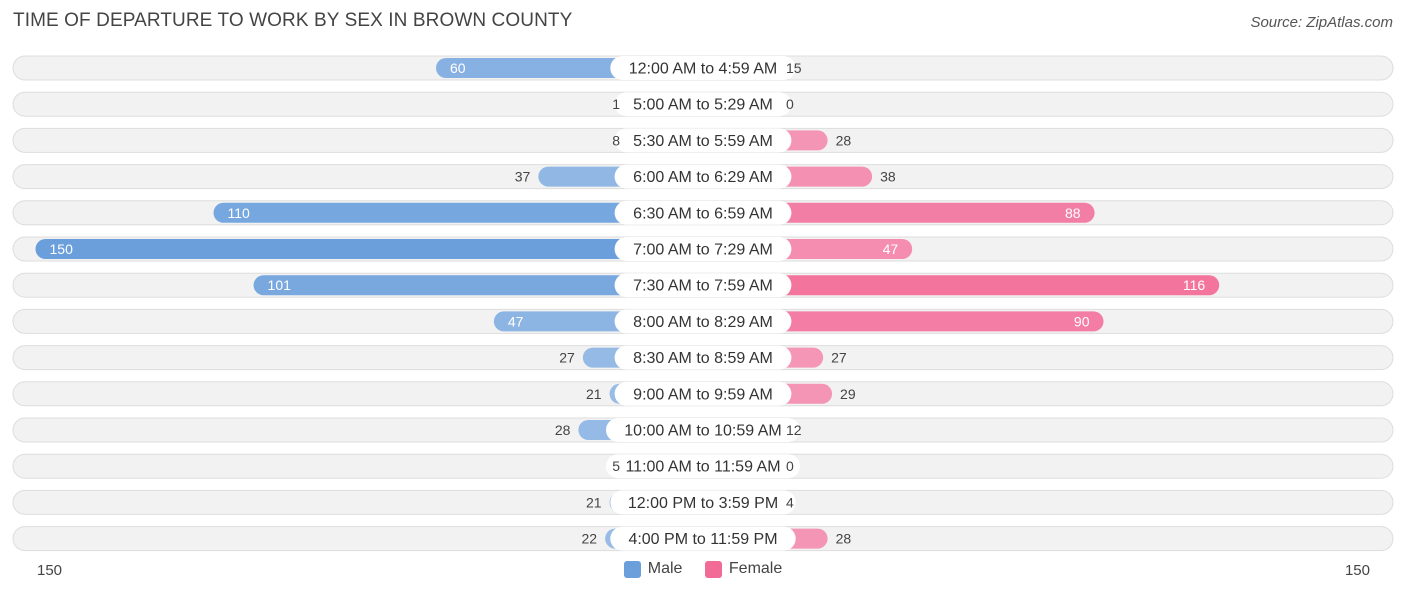 The image size is (1406, 594). What do you see at coordinates (632, 569) in the screenshot?
I see `male-swatch-icon` at bounding box center [632, 569].